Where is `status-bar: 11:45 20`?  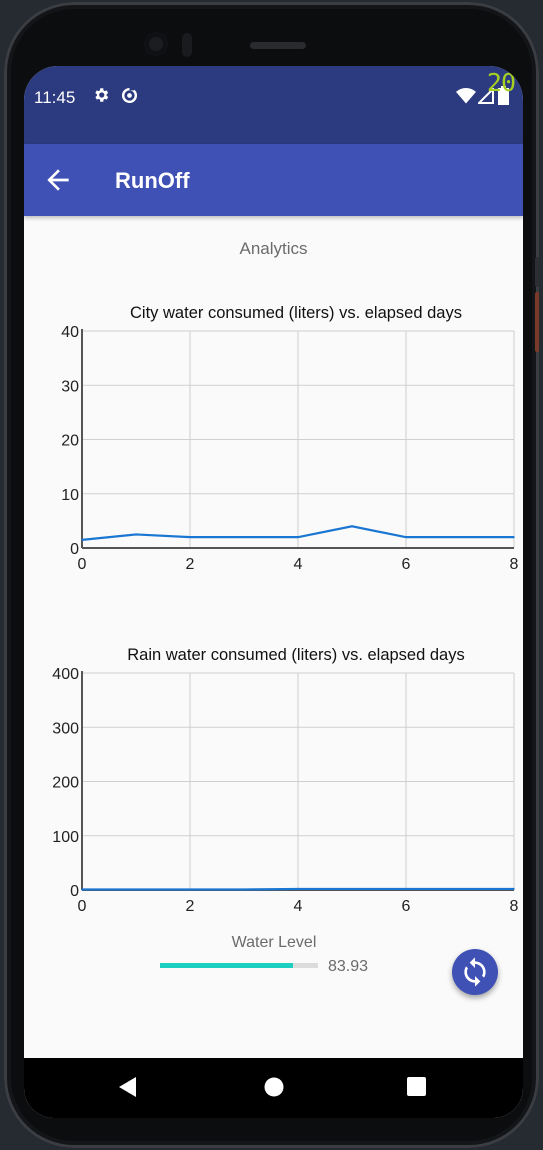 status-bar: 11:45 20 is located at coordinates (273, 105).